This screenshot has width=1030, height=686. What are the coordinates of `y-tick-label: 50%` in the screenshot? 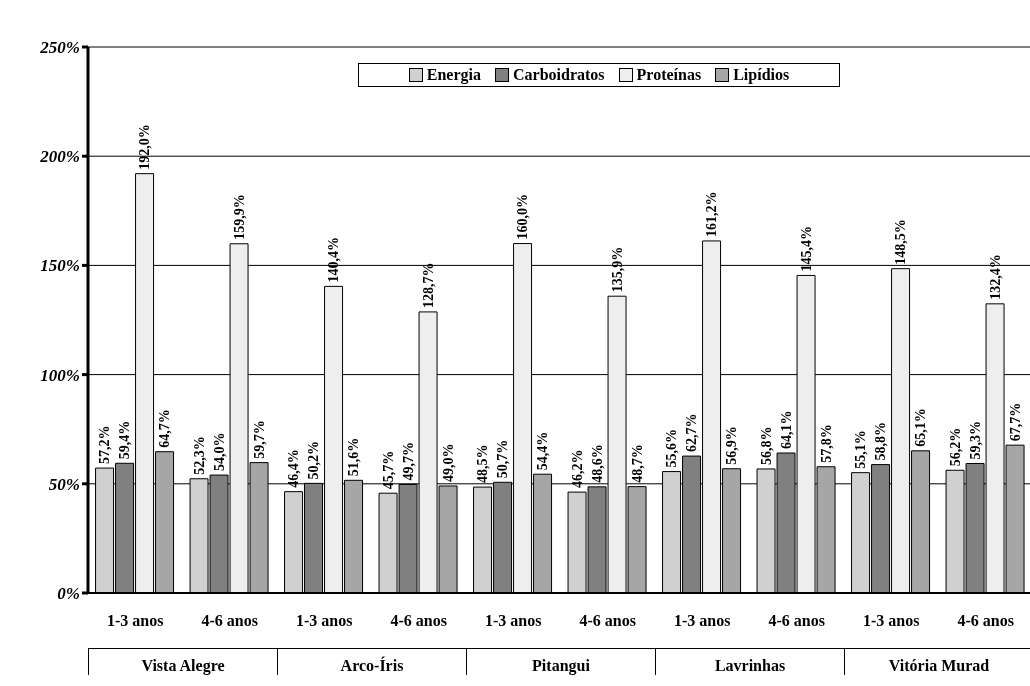 It's located at (64, 484).